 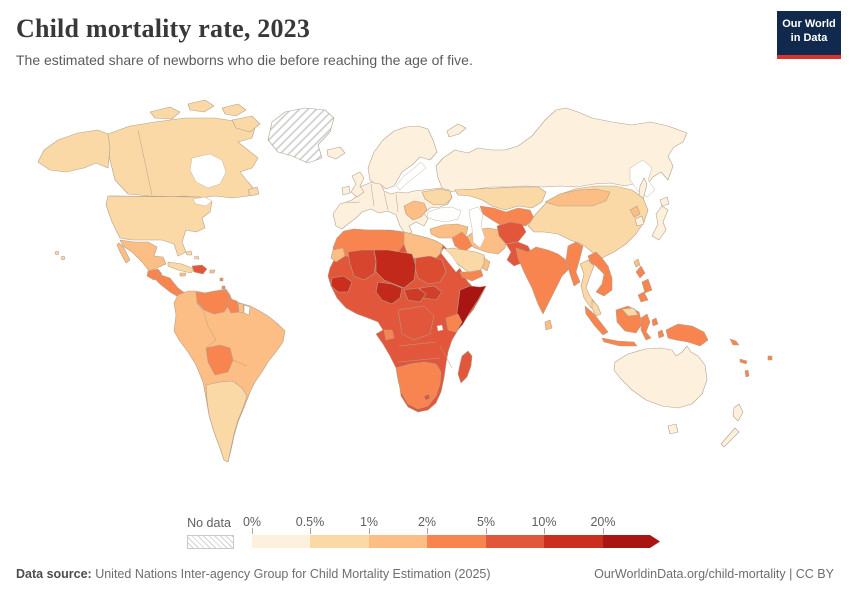 What do you see at coordinates (673, 429) in the screenshot?
I see `country-tasmania` at bounding box center [673, 429].